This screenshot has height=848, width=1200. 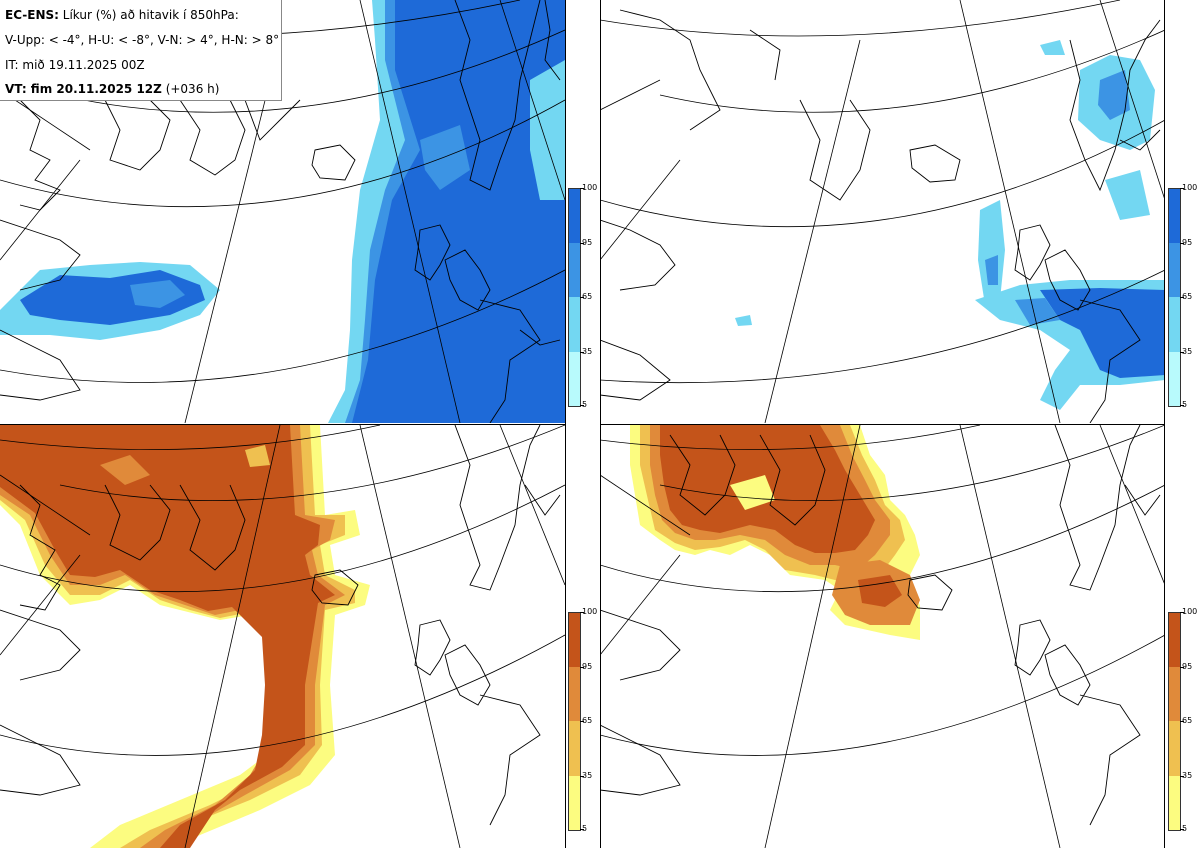 What do you see at coordinates (1164, 424) in the screenshot?
I see `separator-far-right` at bounding box center [1164, 424].